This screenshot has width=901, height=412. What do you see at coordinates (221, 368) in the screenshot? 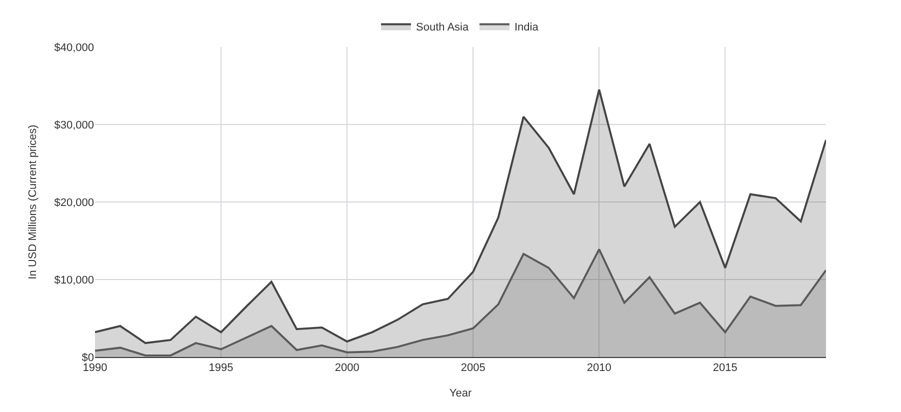
I see `x-tick-label: 1995` at bounding box center [221, 368].